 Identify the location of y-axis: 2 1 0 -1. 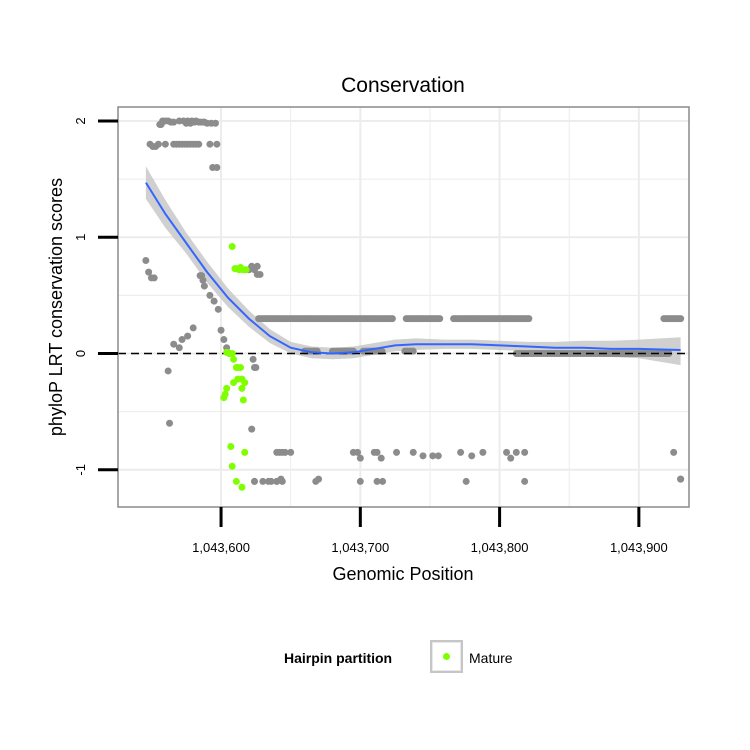
(95, 296).